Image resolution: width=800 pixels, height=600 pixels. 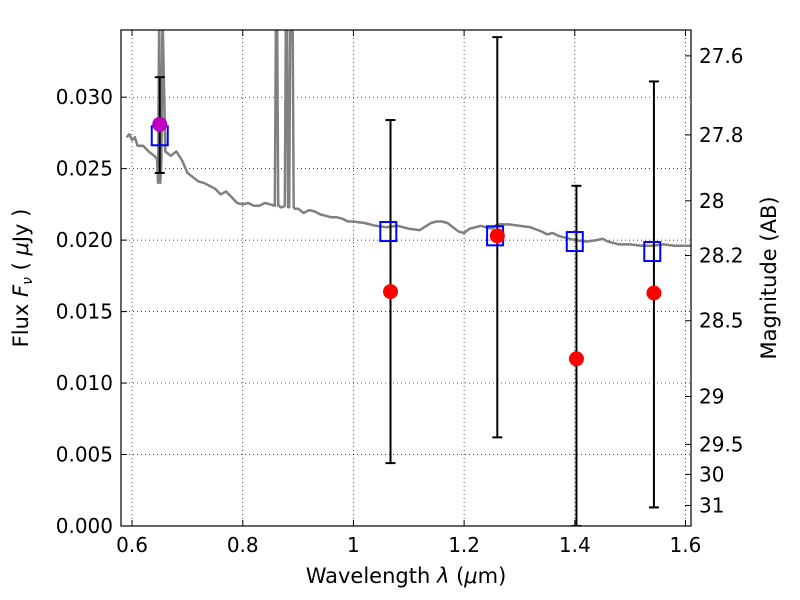 I want to click on x-axis-title: Wavelength λ (μm), so click(x=406, y=576).